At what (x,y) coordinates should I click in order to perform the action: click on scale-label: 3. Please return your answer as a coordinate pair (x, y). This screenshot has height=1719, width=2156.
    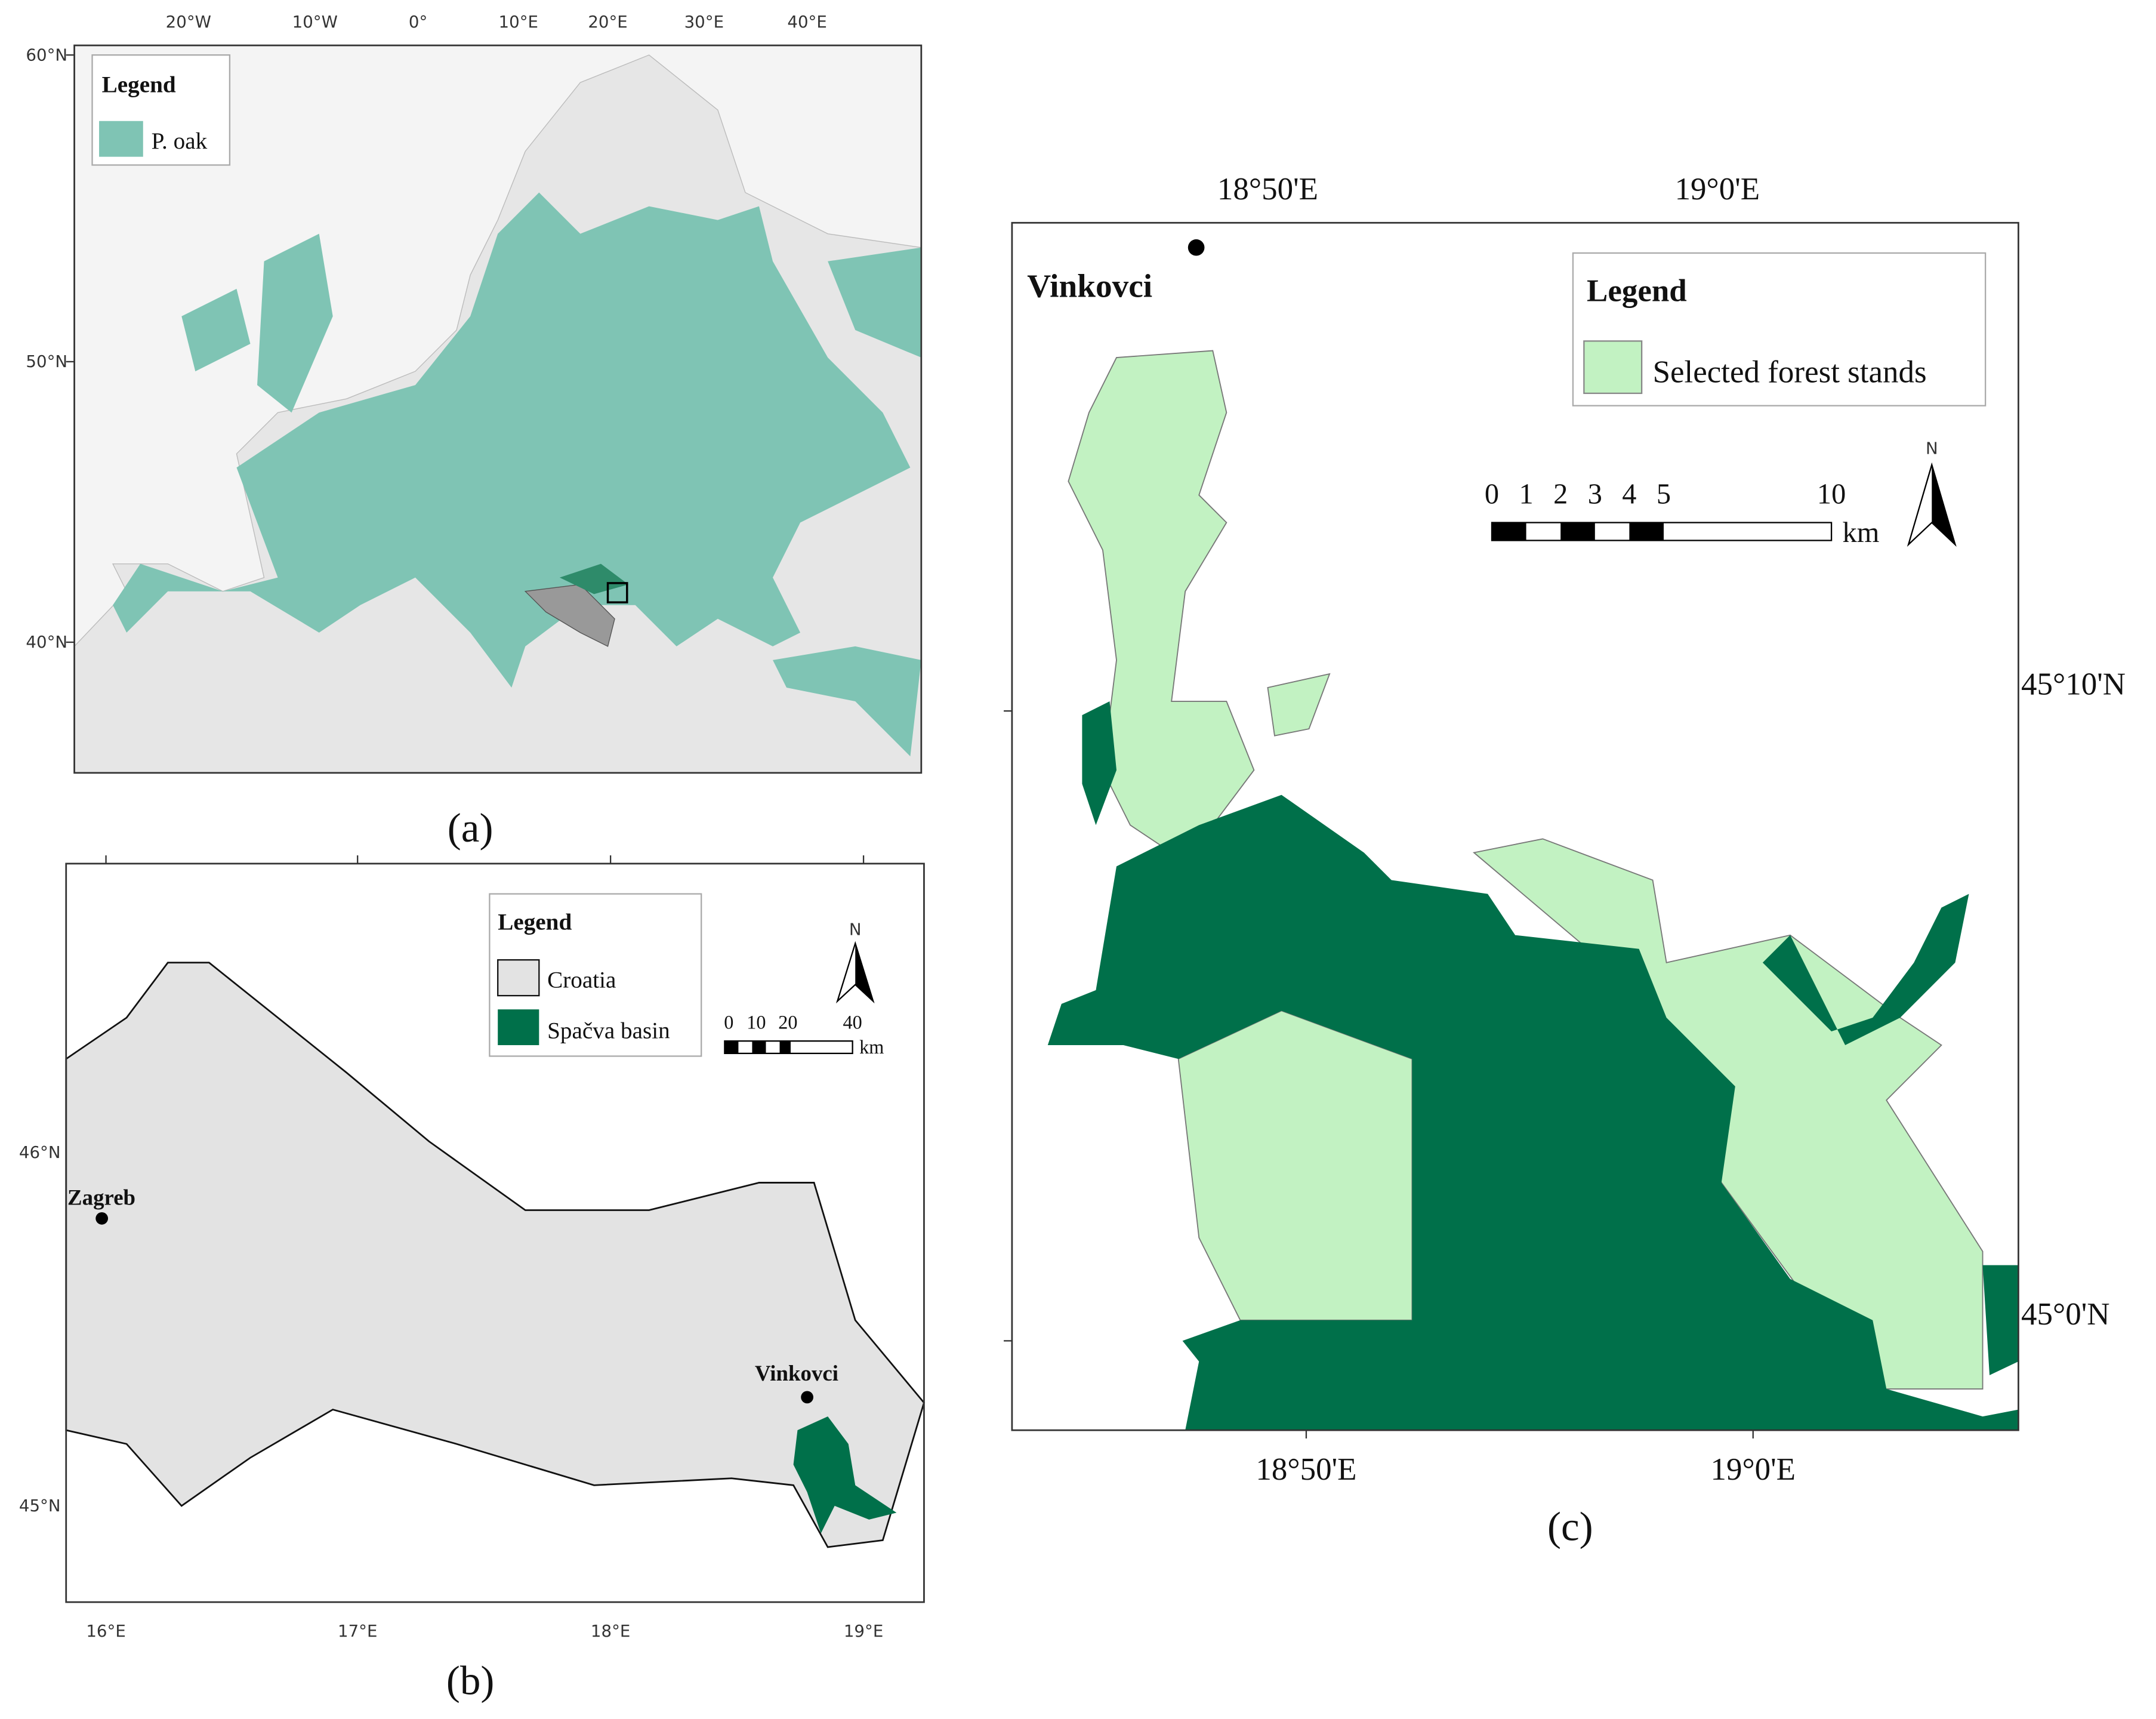
    Looking at the image, I should click on (1595, 494).